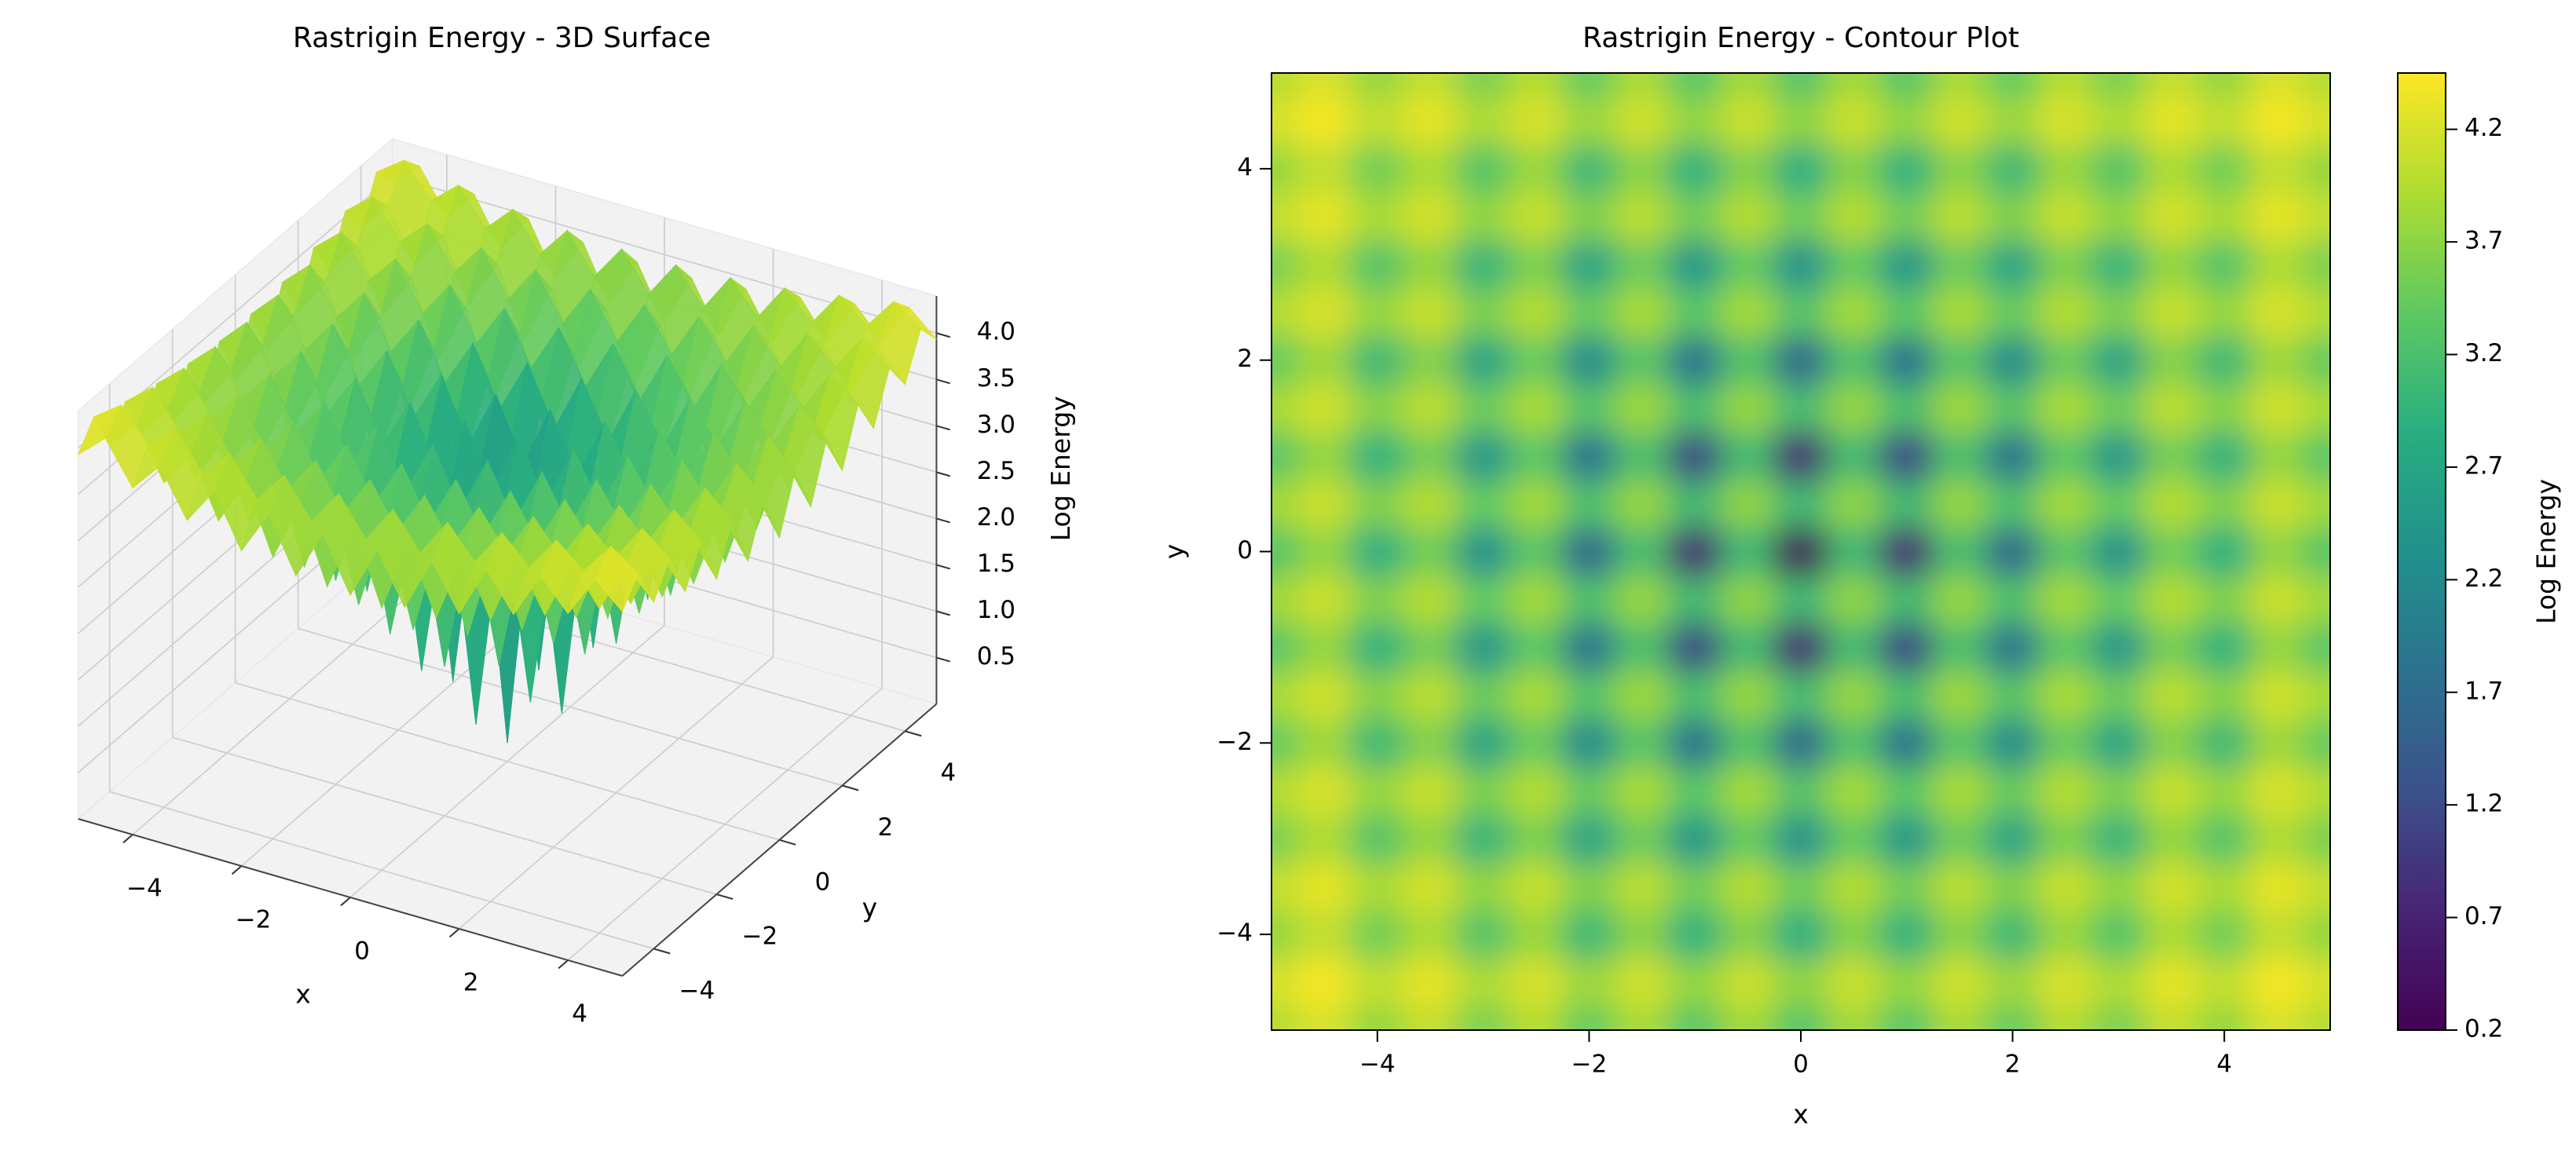 The height and width of the screenshot is (1151, 2576). Describe the element at coordinates (1801, 38) in the screenshot. I see `chart-title: Rastrigin Energy - Contour Plot` at that location.